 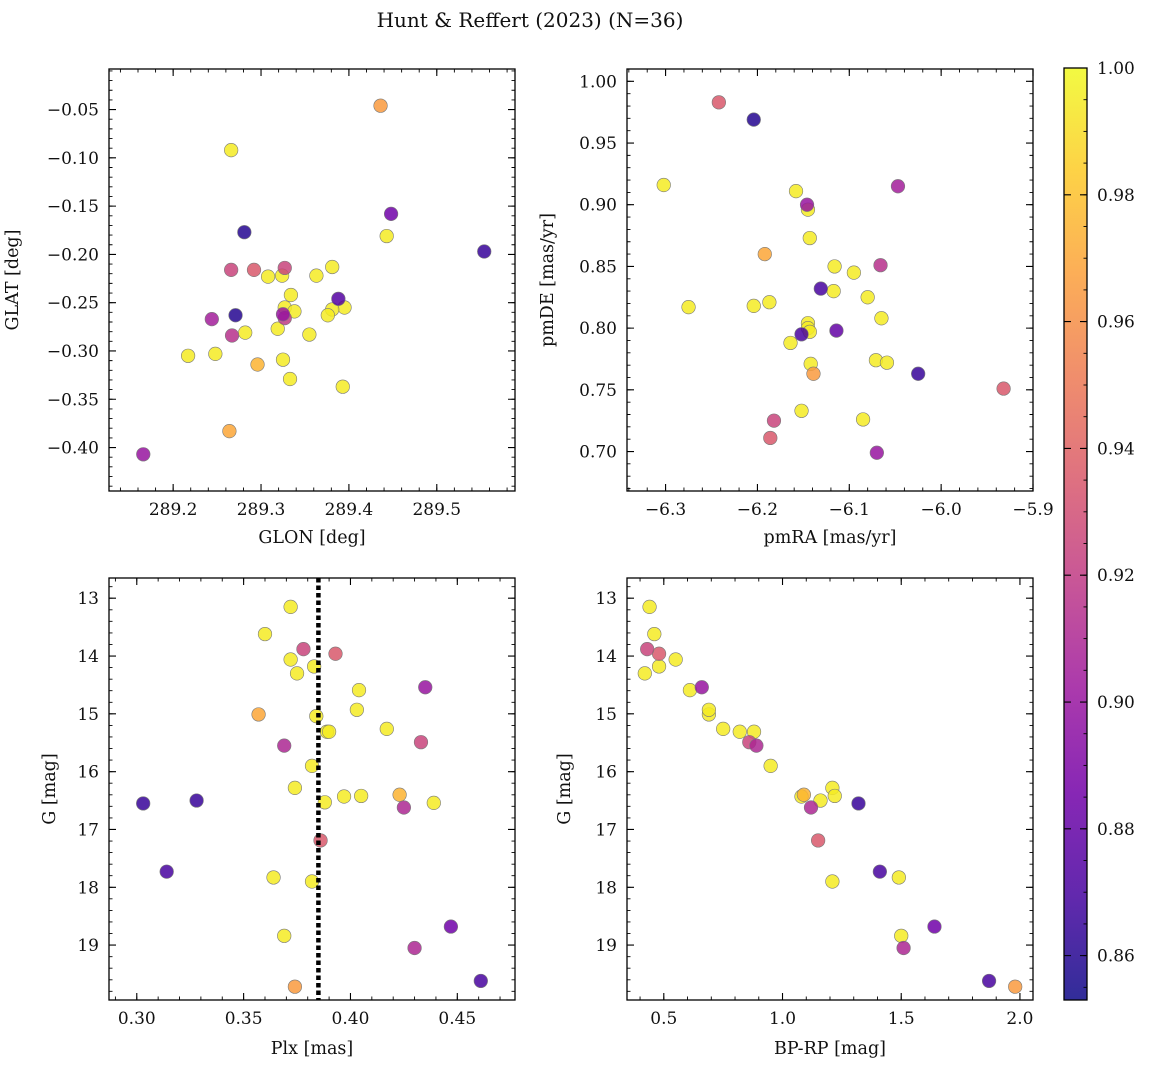 I want to click on x-axis-label: Plx [mas], so click(x=312, y=1049).